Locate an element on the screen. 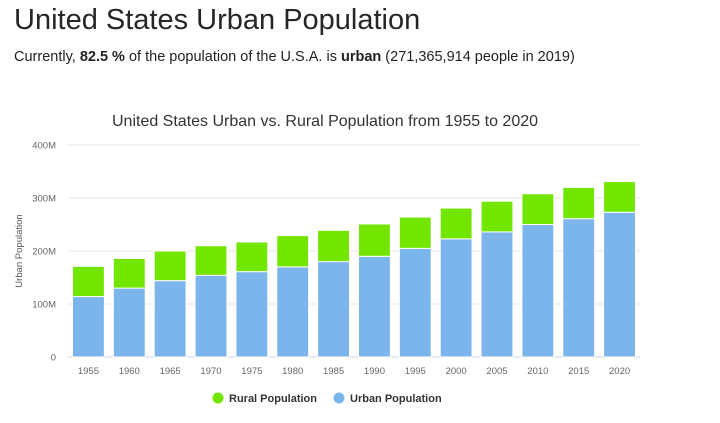 Image resolution: width=720 pixels, height=423 pixels. bar-urban-population-1975 is located at coordinates (252, 314).